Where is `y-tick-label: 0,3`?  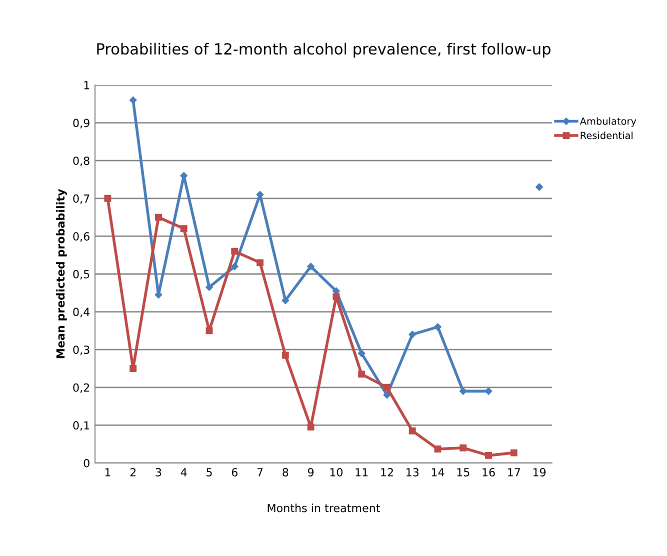
y-tick-label: 0,3 is located at coordinates (81, 351).